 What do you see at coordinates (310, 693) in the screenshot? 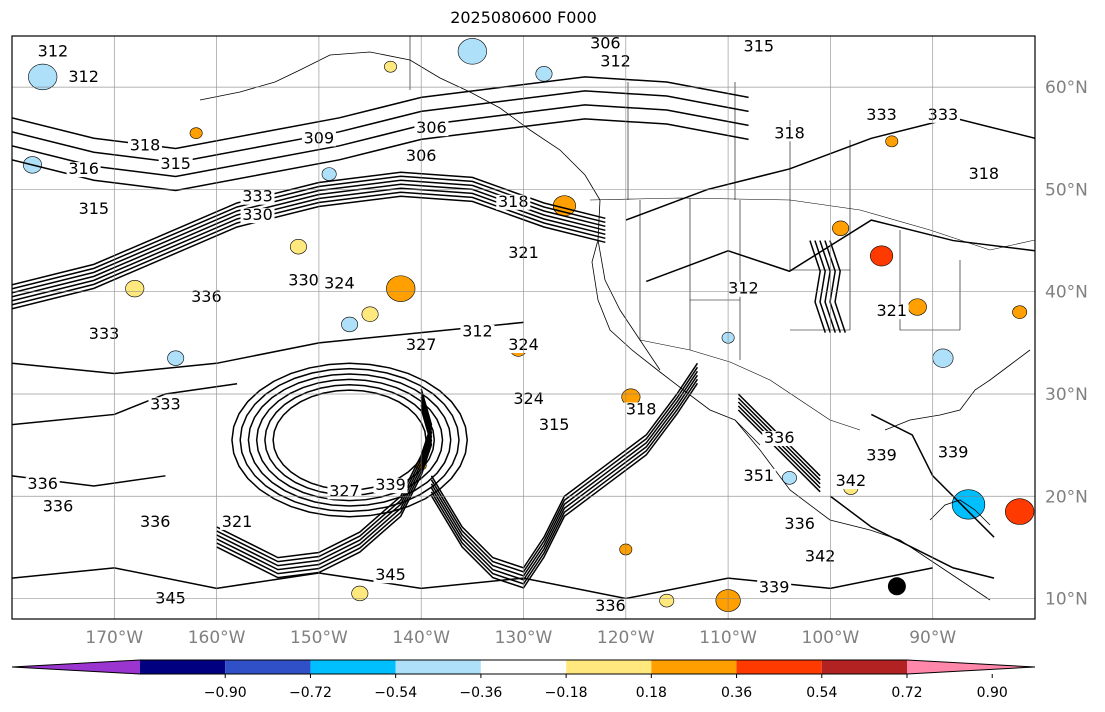
I see `colorbar-tick-label-1: −0.72` at bounding box center [310, 693].